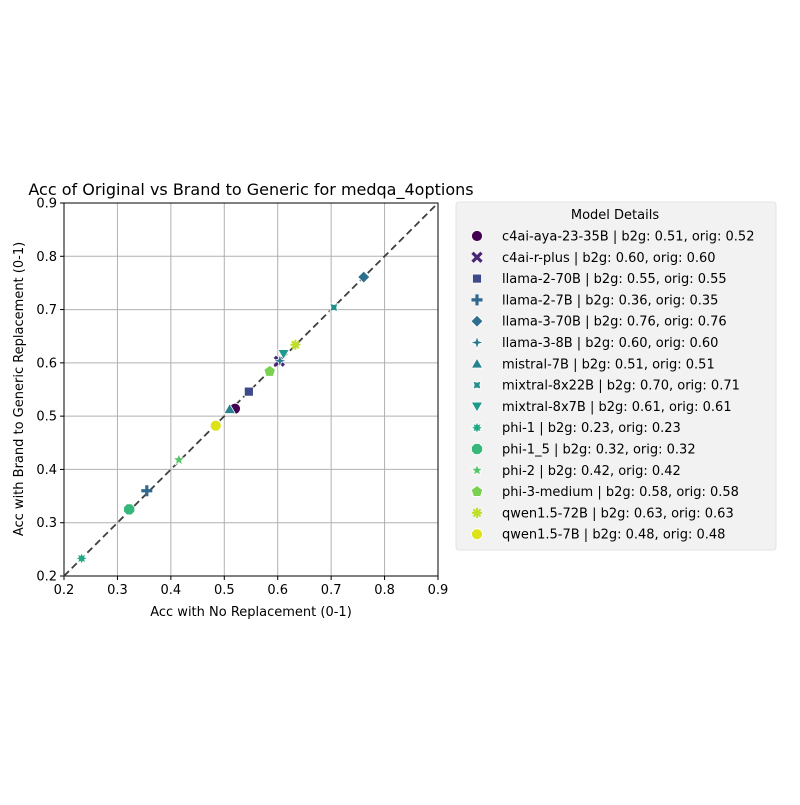 This screenshot has width=800, height=805. I want to click on legend-entry-label: mixtral-8x7B | b2g: 0.61, orig: 0.61, so click(617, 407).